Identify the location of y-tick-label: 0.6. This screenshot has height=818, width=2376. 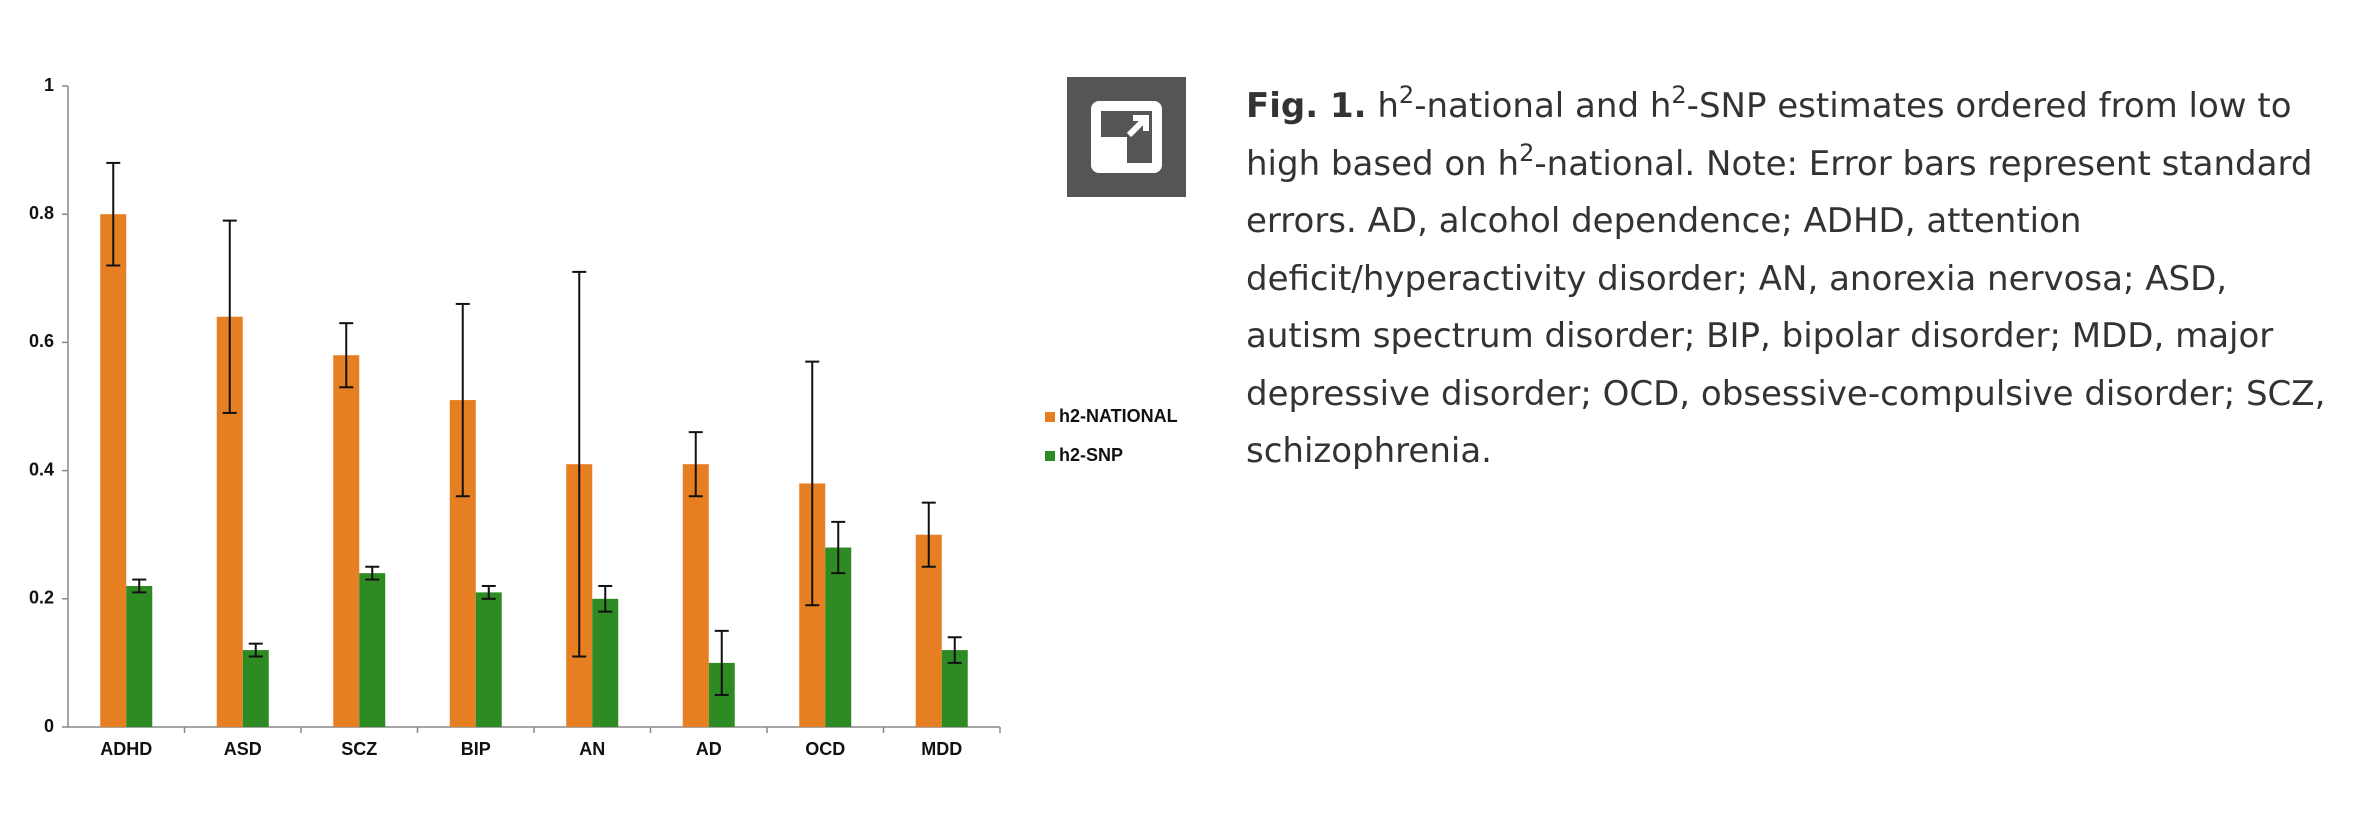
(41, 341).